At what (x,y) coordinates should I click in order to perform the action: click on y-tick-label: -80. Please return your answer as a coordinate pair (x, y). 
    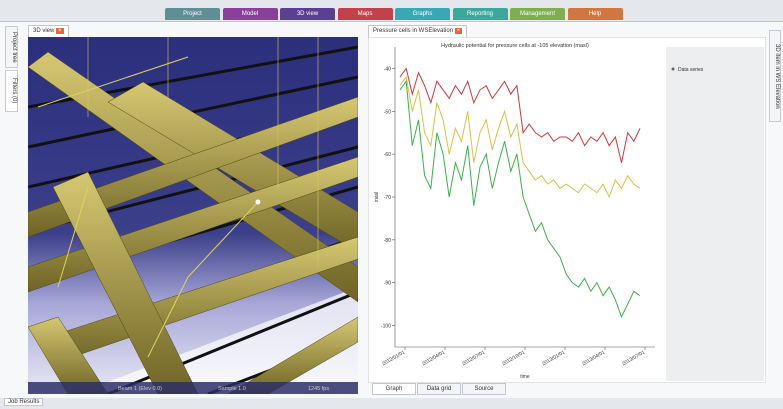
    Looking at the image, I should click on (387, 241).